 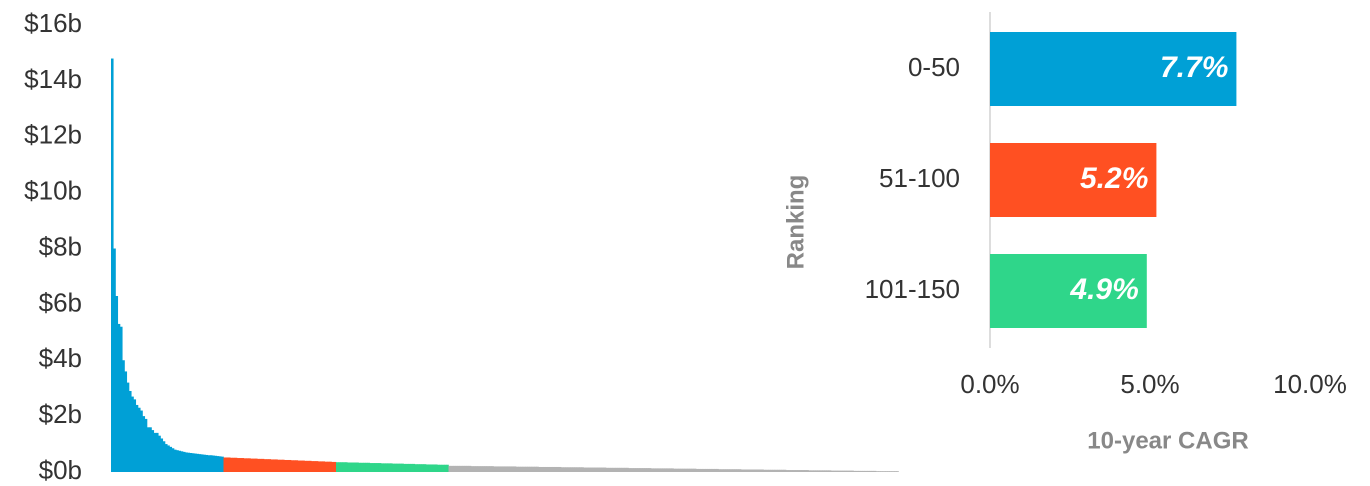 What do you see at coordinates (53, 23) in the screenshot?
I see `y-tick-label: $16b` at bounding box center [53, 23].